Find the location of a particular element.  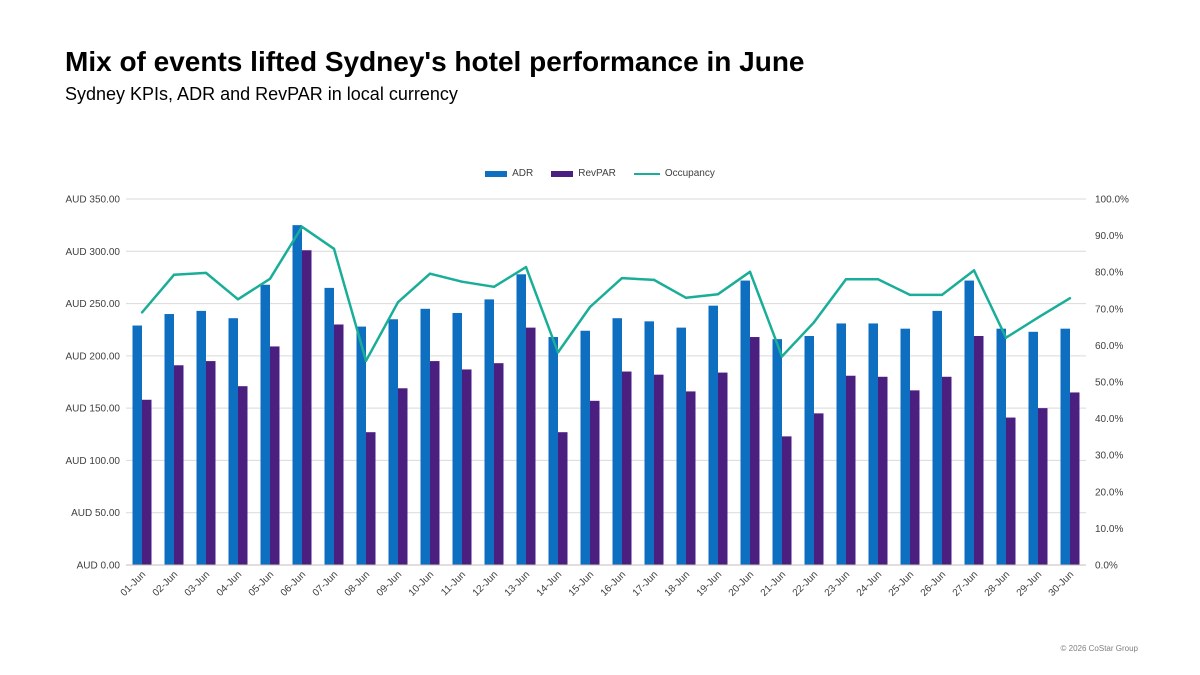

y-left-tick-label: AUD 100.00 is located at coordinates (93, 461).